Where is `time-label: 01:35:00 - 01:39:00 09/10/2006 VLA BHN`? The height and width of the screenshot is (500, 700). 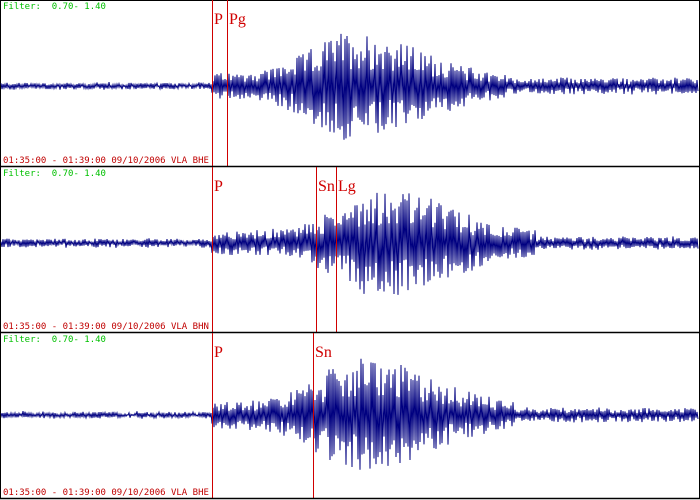
time-label: 01:35:00 - 01:39:00 09/10/2006 VLA BHN is located at coordinates (106, 327).